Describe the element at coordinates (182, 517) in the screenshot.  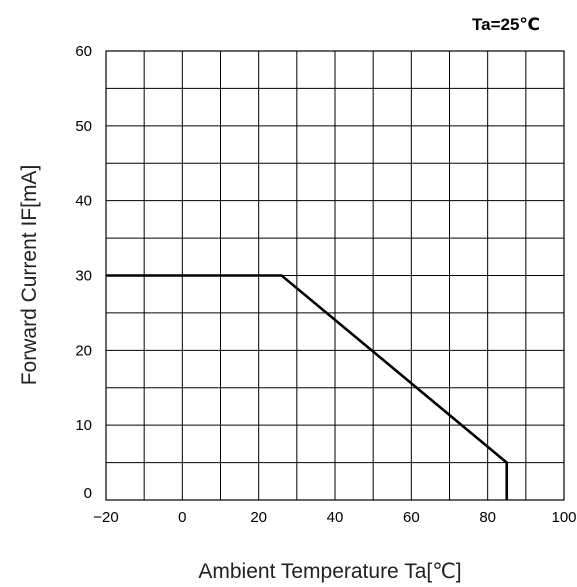
I see `x-tick-label: 0` at that location.